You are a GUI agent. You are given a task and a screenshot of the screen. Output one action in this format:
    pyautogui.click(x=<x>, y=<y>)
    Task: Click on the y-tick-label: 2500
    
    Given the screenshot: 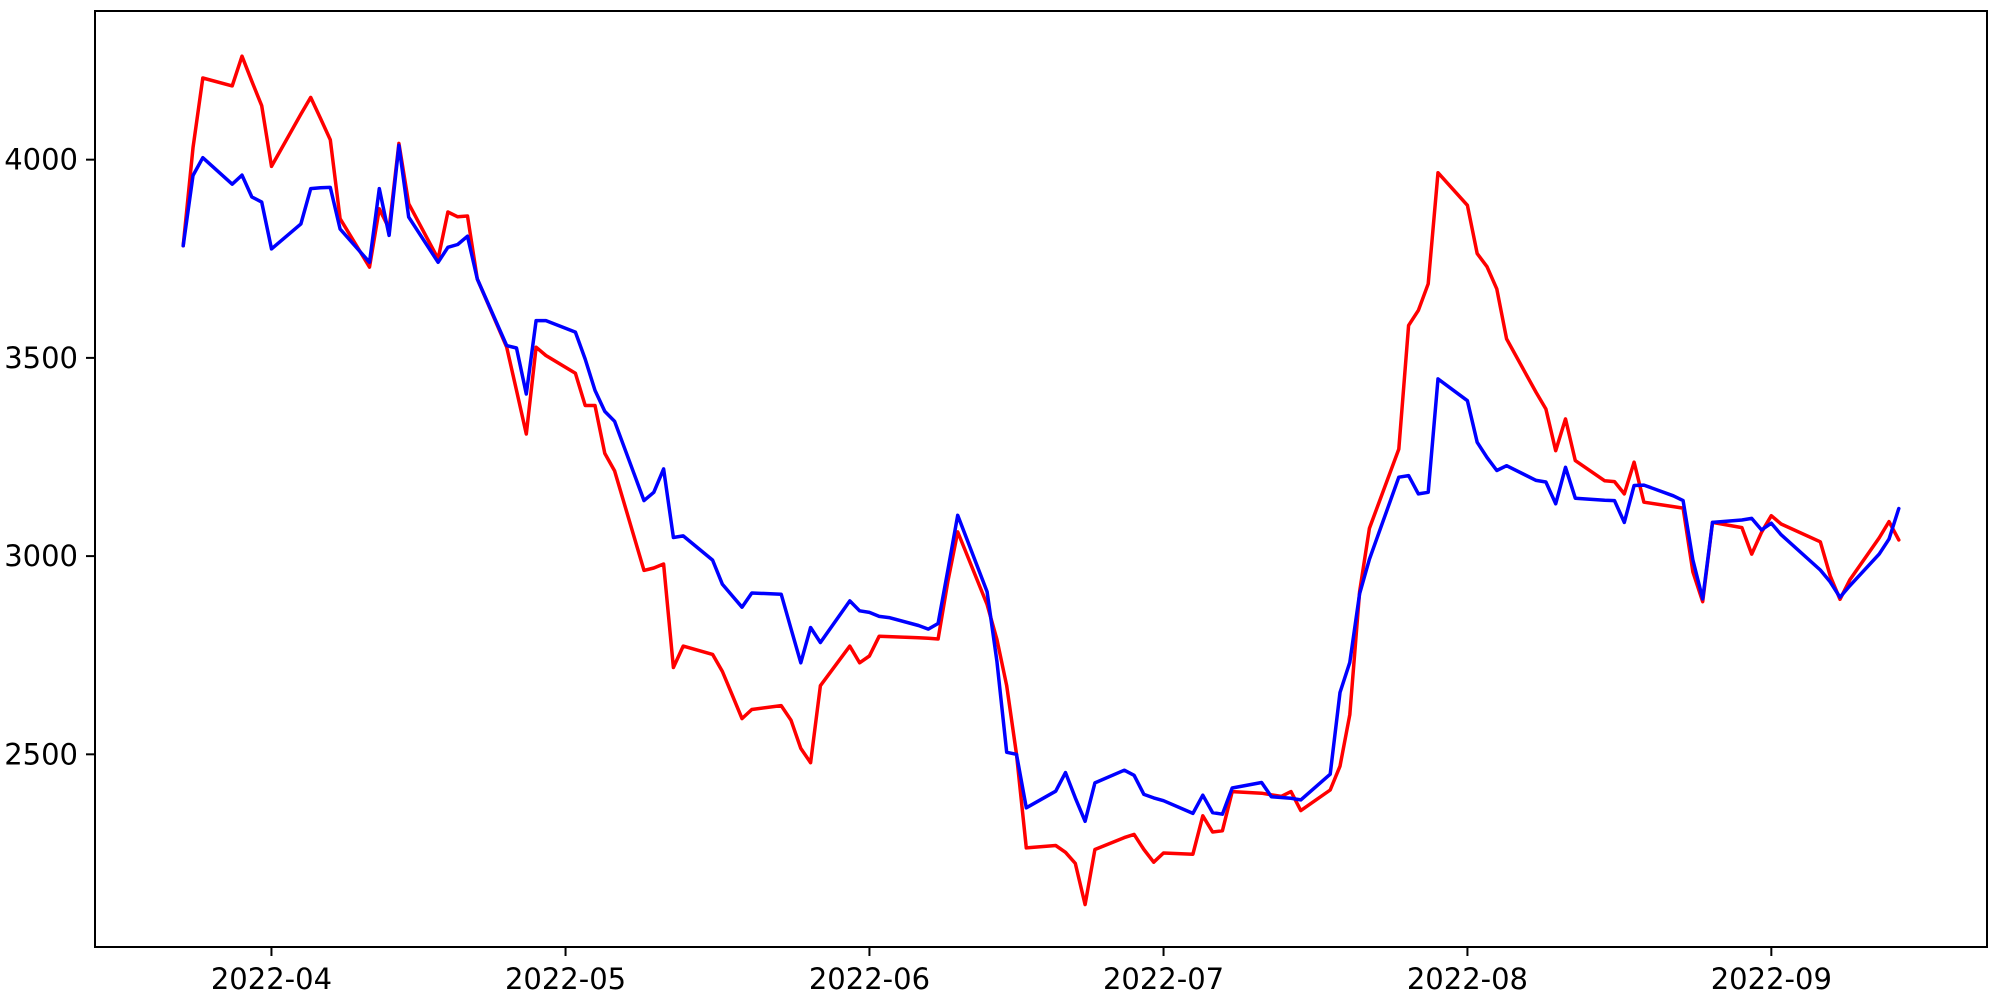 What is the action you would take?
    pyautogui.click(x=41, y=754)
    